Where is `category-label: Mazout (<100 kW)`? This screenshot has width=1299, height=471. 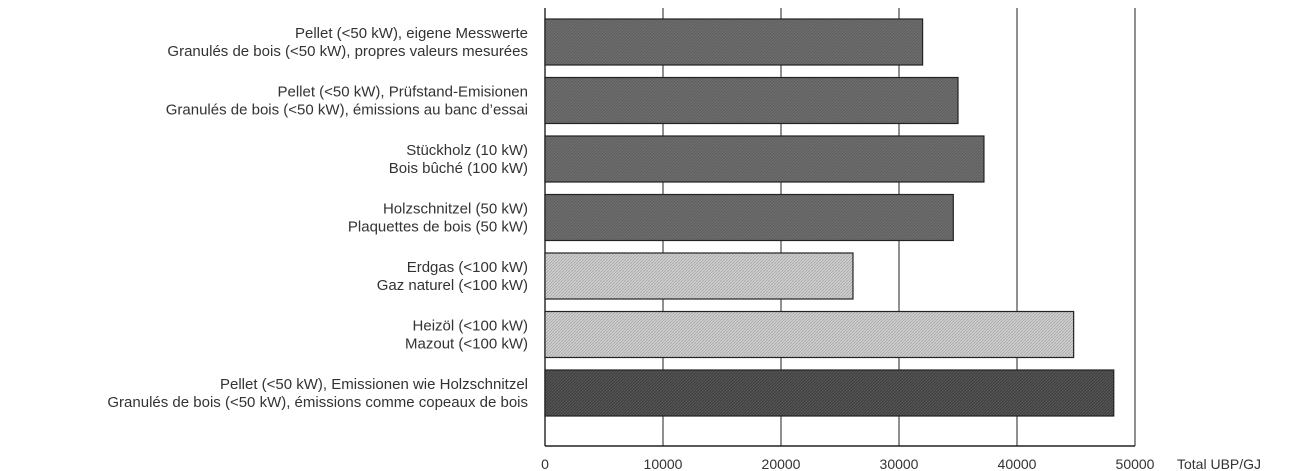
category-label: Mazout (<100 kW) is located at coordinates (466, 344).